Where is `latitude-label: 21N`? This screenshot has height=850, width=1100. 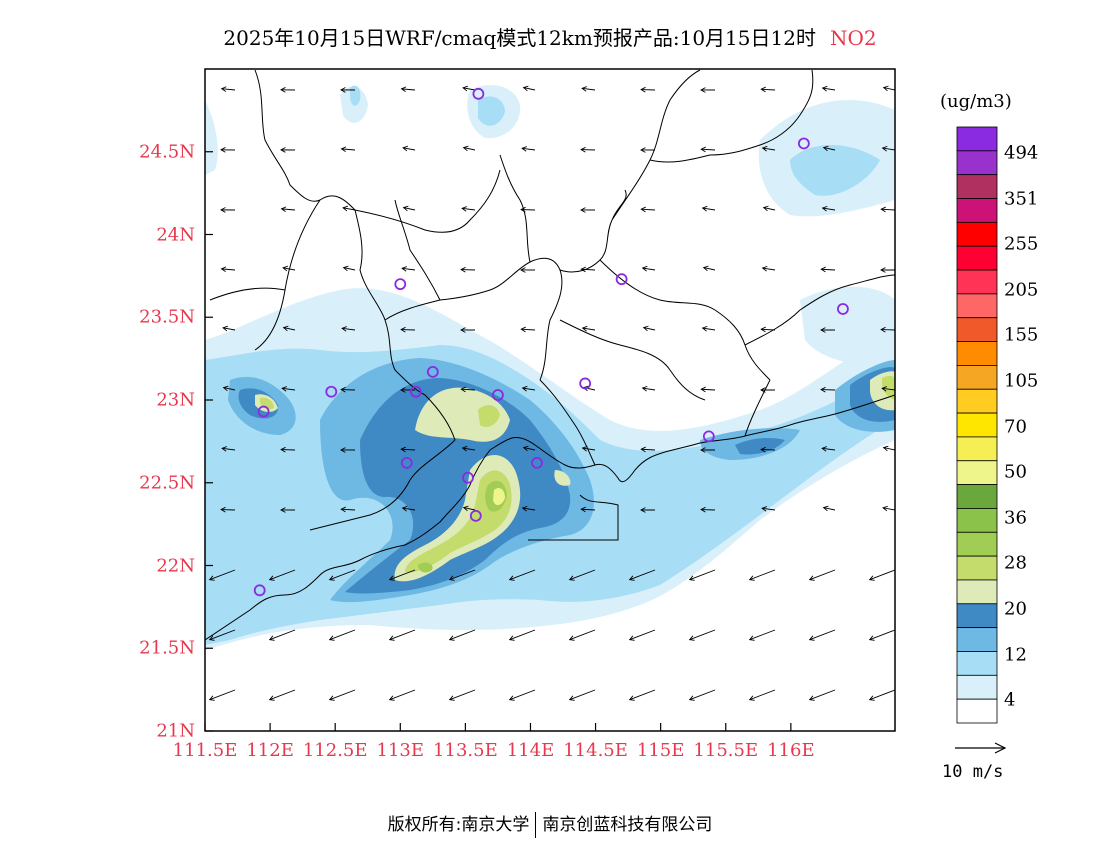 latitude-label: 21N is located at coordinates (175, 731).